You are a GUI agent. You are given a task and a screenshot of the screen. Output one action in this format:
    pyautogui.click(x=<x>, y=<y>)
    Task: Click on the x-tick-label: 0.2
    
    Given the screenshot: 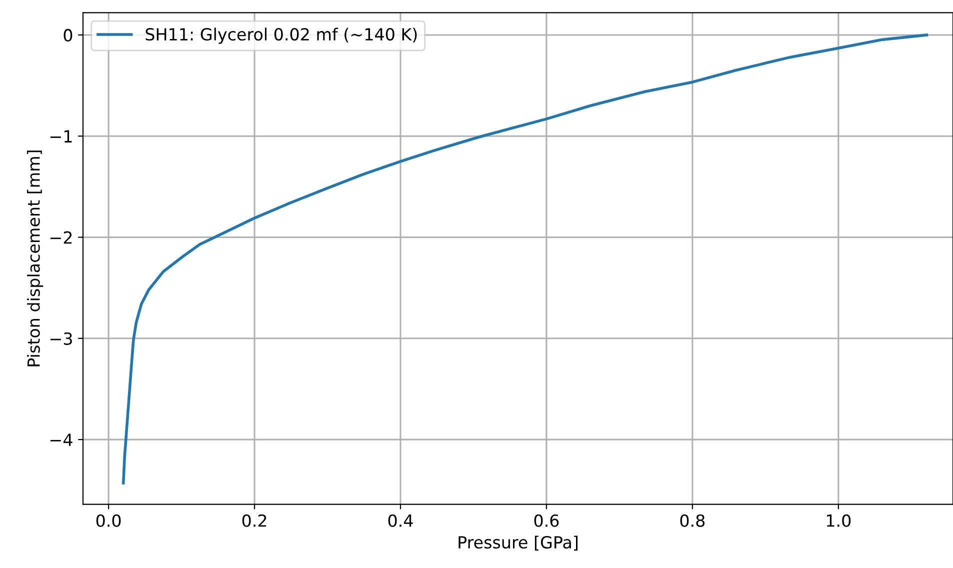 What is the action you would take?
    pyautogui.click(x=254, y=520)
    